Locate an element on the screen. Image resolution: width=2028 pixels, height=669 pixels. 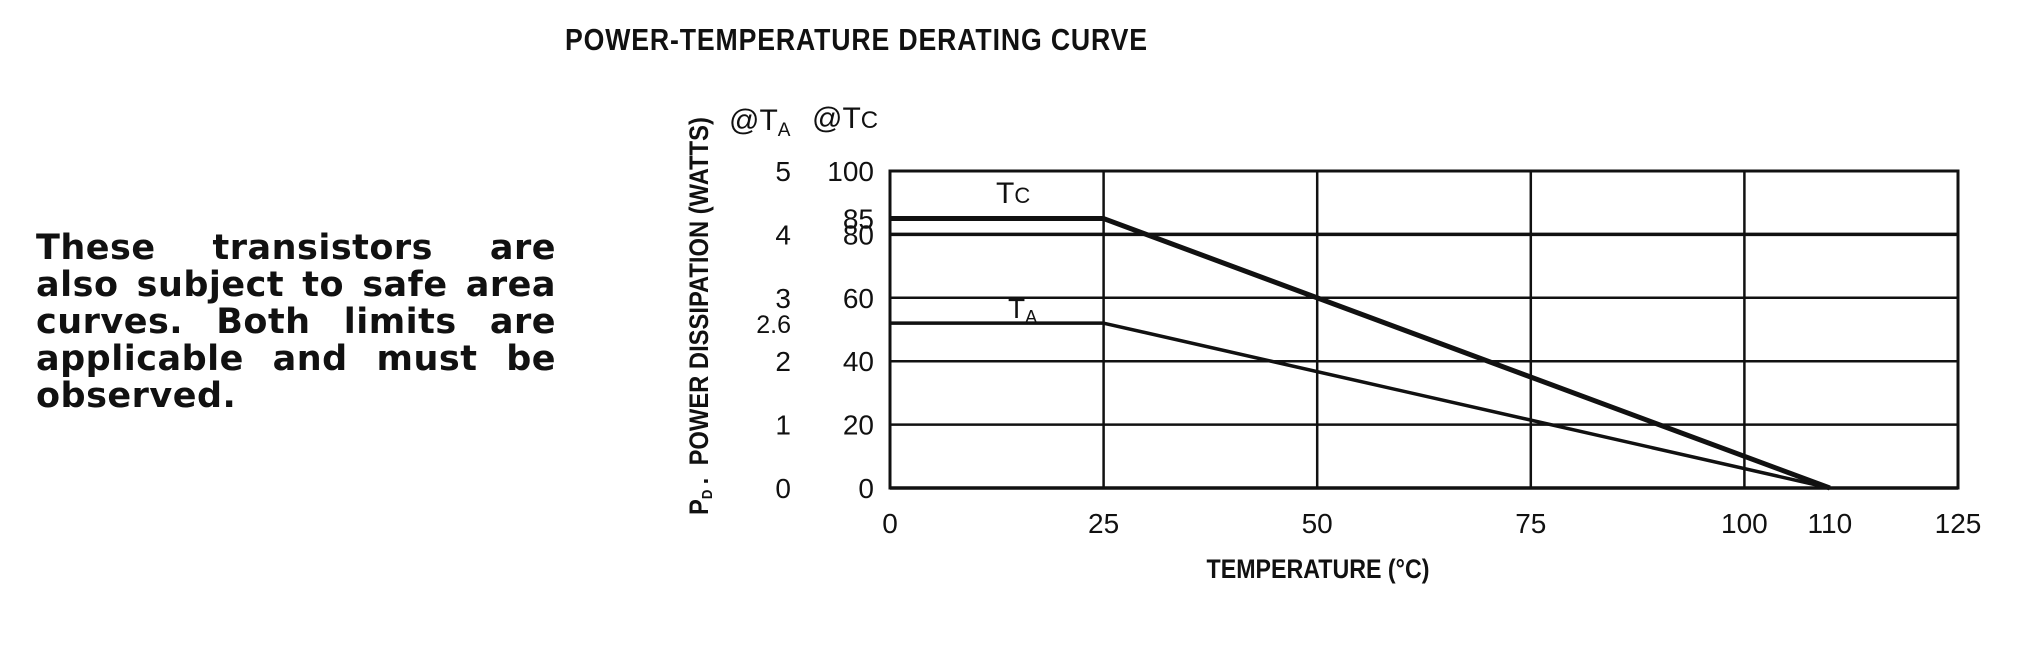
x-axis-label: TEMPERATURE (°C) is located at coordinates (1318, 569).